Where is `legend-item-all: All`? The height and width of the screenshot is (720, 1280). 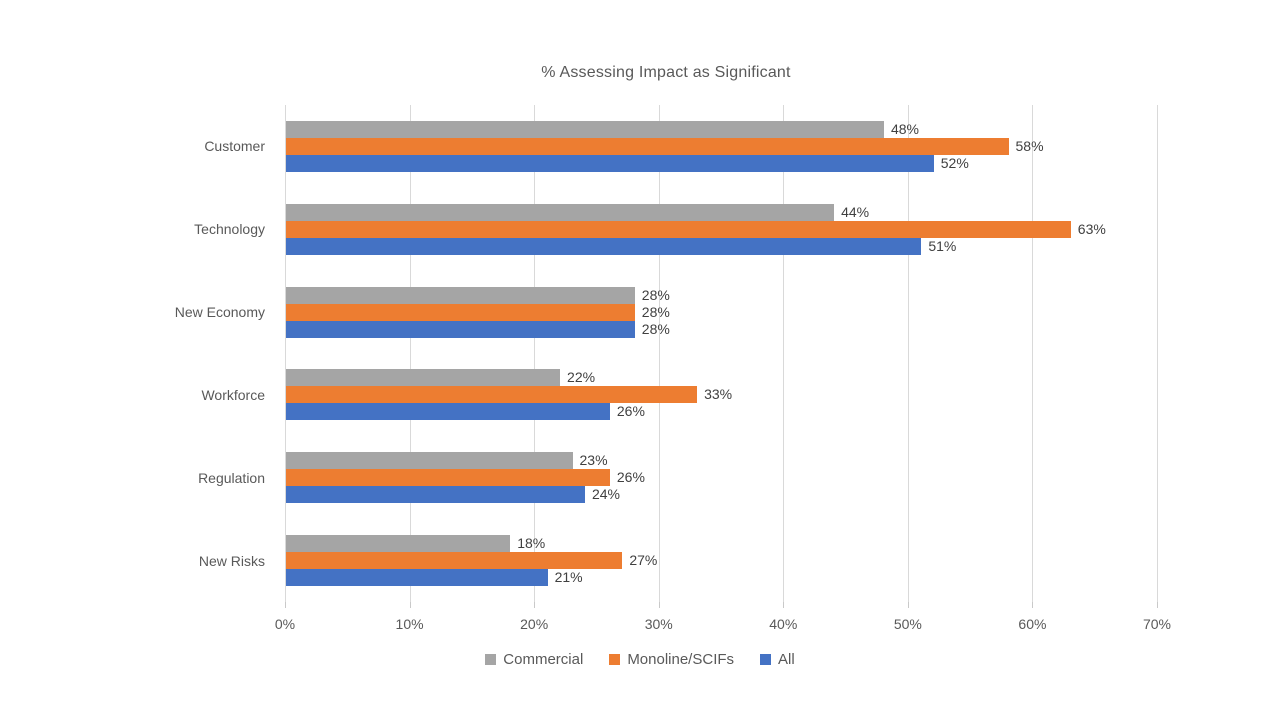
legend-item-all: All is located at coordinates (777, 659).